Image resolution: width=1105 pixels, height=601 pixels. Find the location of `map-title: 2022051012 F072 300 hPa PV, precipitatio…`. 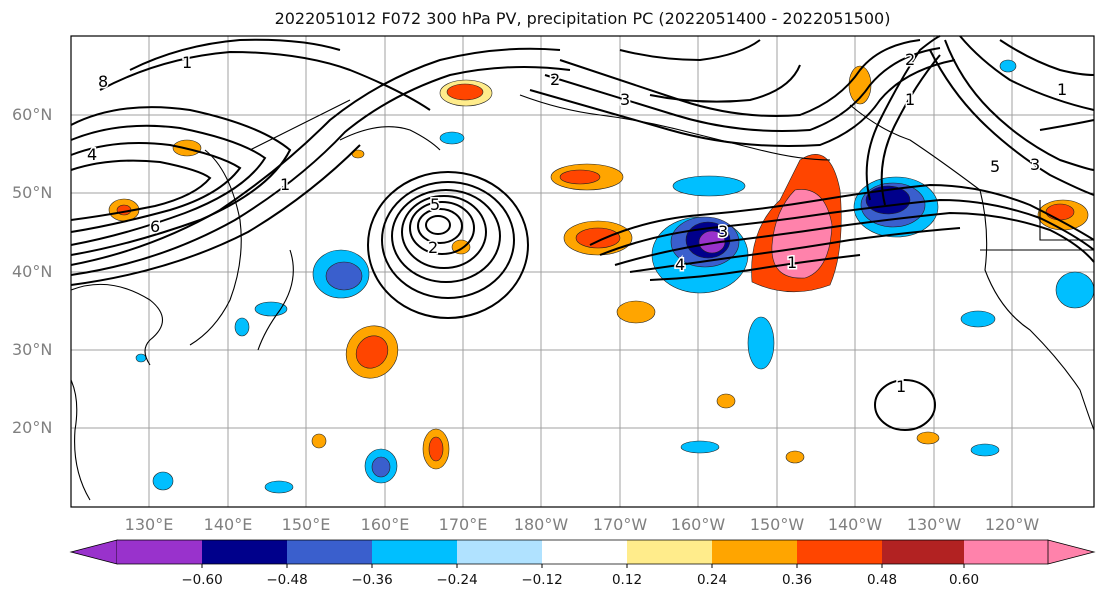

map-title: 2022051012 F072 300 hPa PV, precipitatio… is located at coordinates (582, 18).